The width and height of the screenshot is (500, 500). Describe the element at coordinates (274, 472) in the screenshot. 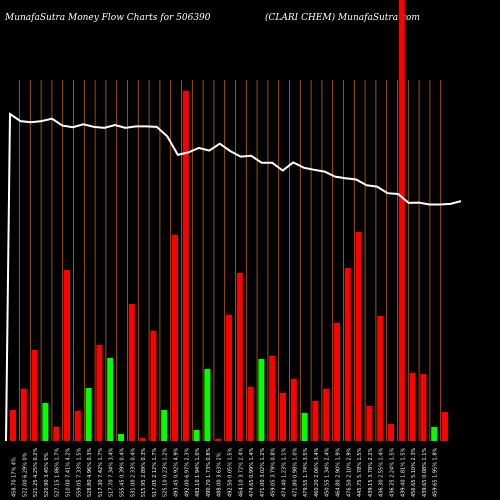

I see `x-tick-label: 459.05 3.79% 0.8%` at that location.